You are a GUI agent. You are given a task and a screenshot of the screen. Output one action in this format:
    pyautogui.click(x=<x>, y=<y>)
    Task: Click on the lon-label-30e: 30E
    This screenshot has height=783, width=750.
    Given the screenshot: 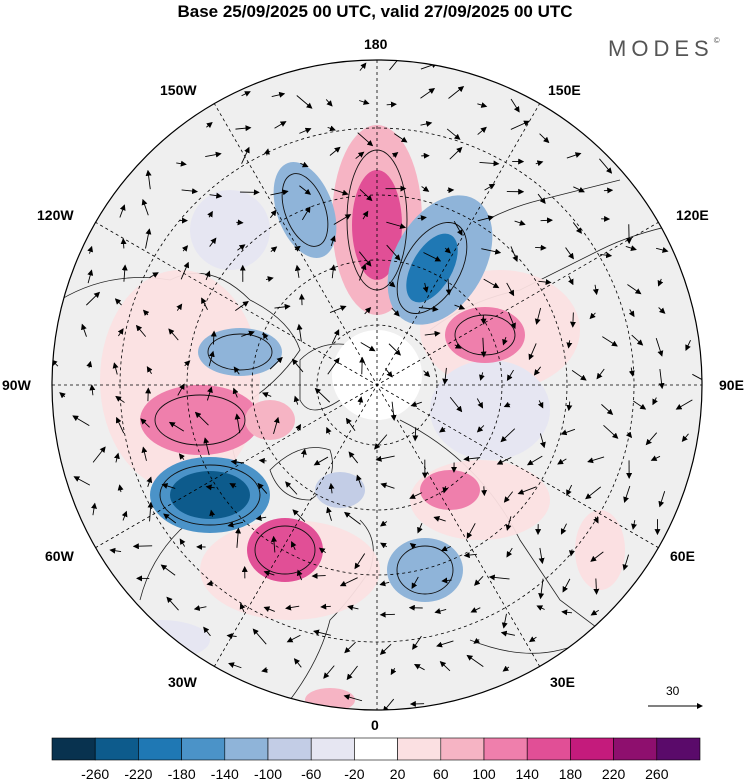 What is the action you would take?
    pyautogui.click(x=562, y=682)
    